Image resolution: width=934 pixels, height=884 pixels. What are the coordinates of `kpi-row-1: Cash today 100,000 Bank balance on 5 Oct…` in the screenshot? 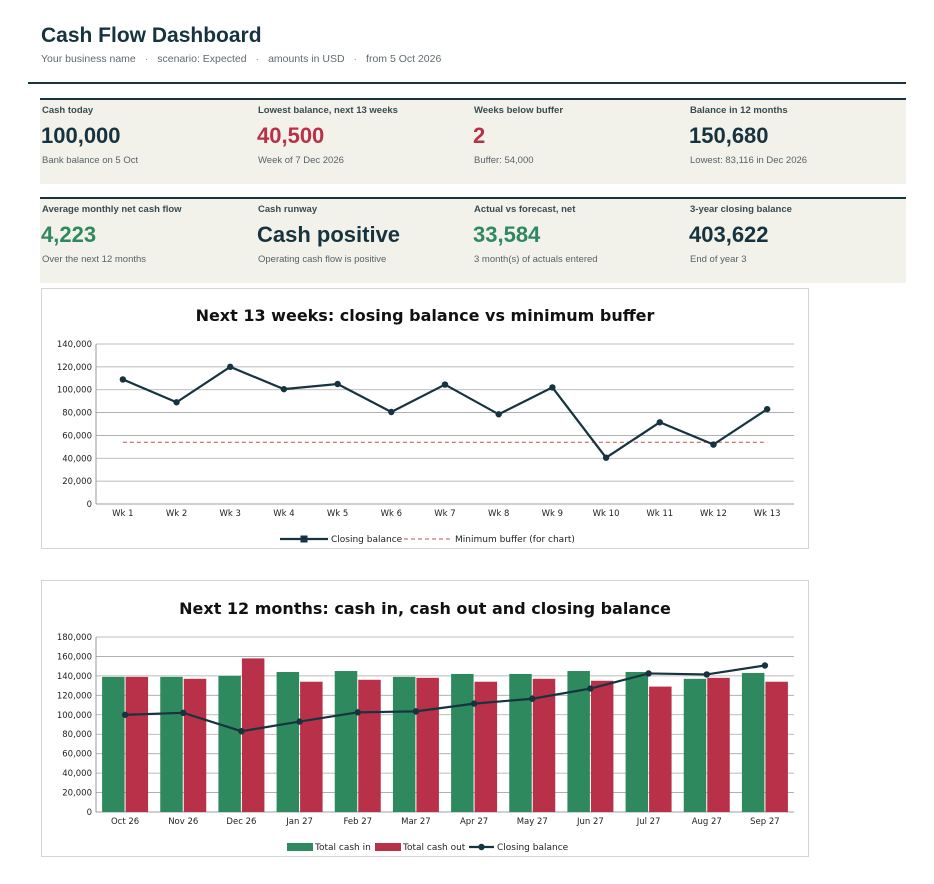 It's located at (473, 141).